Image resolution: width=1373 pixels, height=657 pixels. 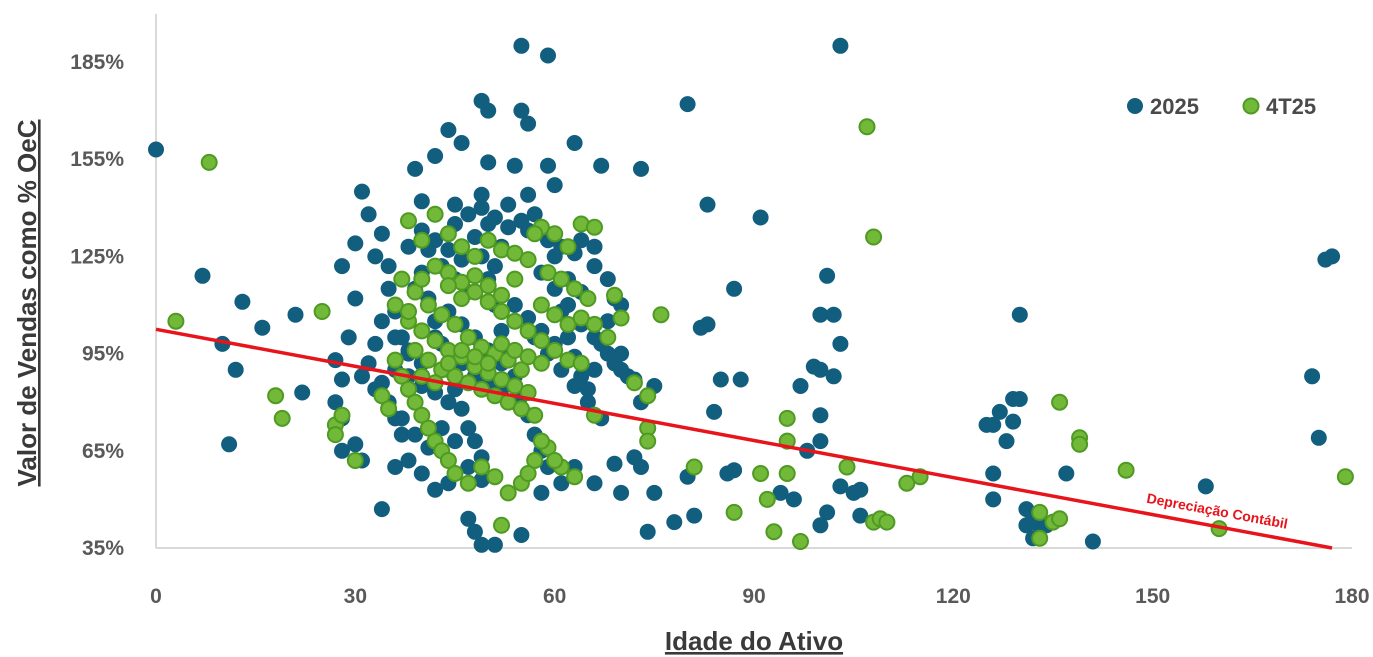 I want to click on legend-marker-4t25, so click(x=1251, y=106).